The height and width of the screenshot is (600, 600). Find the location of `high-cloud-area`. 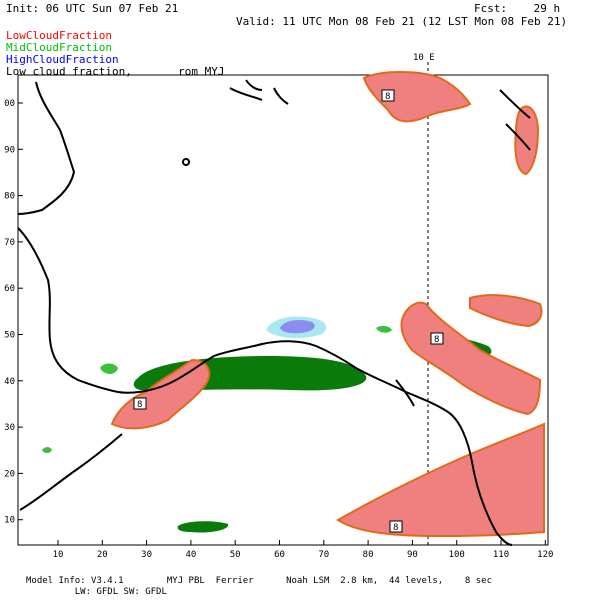

high-cloud-area is located at coordinates (297, 327).